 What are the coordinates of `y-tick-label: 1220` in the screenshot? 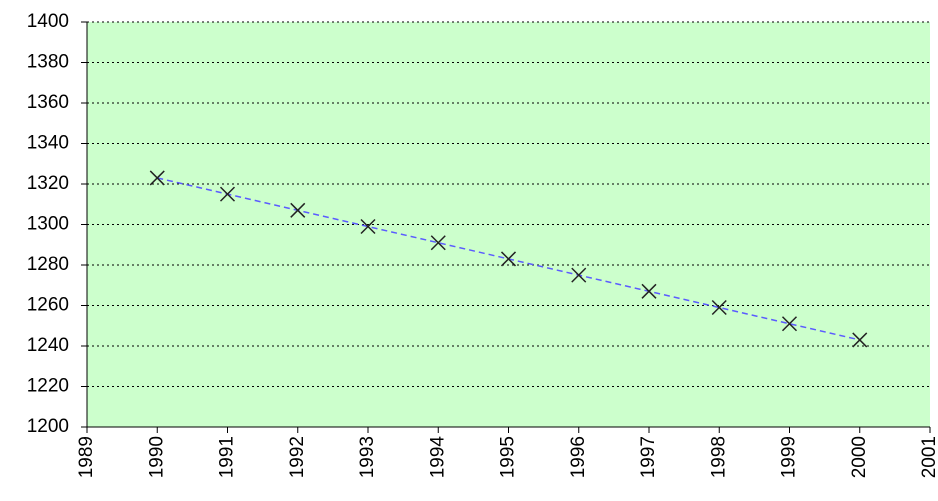 It's located at (48, 386).